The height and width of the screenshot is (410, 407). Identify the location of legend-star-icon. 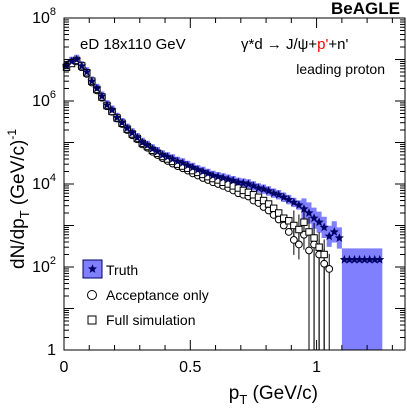
(92, 268).